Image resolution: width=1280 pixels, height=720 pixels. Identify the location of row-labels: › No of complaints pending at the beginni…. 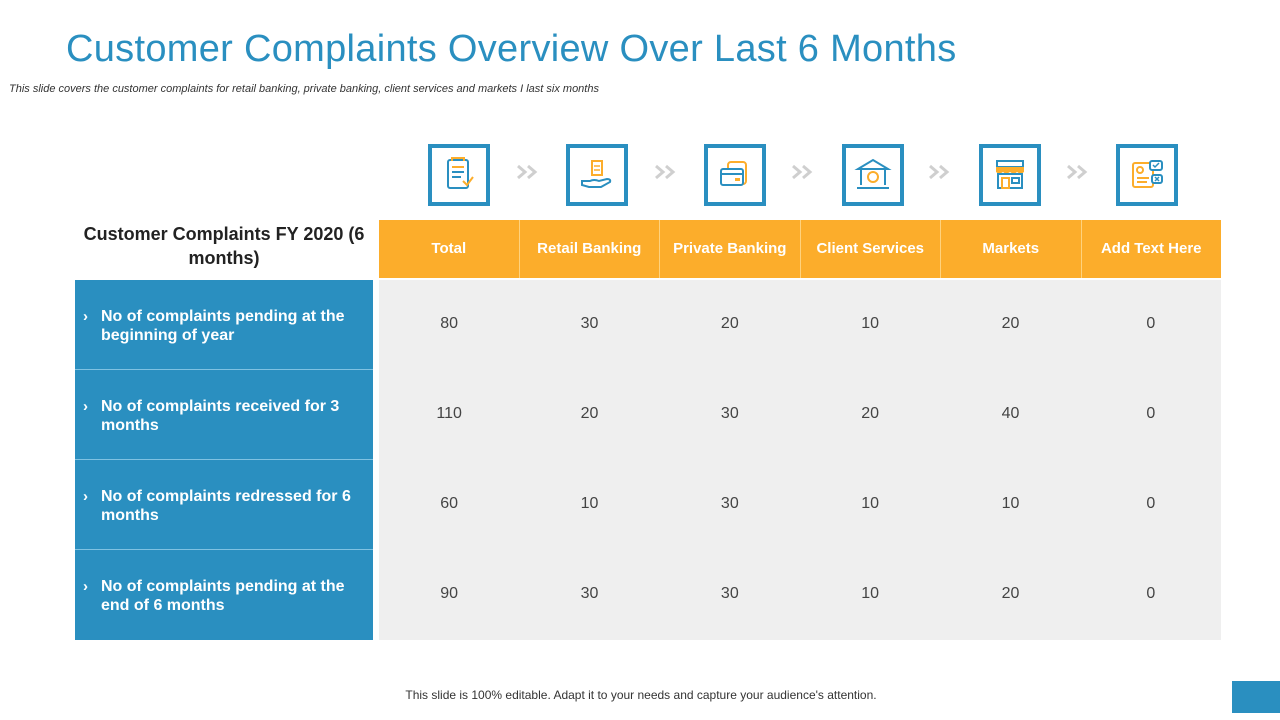
(224, 460).